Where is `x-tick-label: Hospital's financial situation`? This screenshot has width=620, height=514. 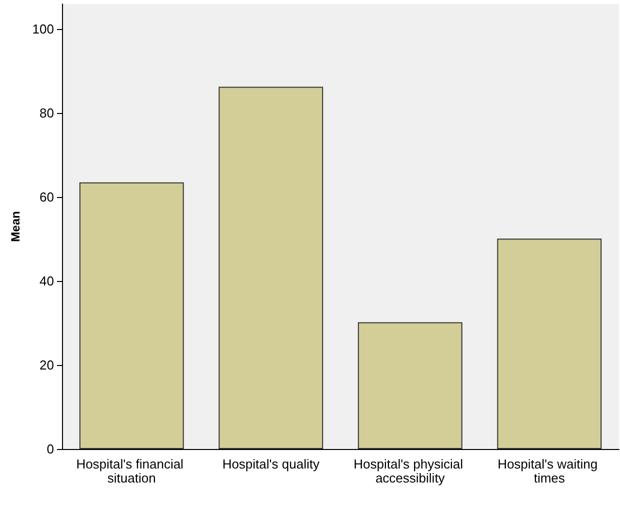 x-tick-label: Hospital's financial situation is located at coordinates (132, 471).